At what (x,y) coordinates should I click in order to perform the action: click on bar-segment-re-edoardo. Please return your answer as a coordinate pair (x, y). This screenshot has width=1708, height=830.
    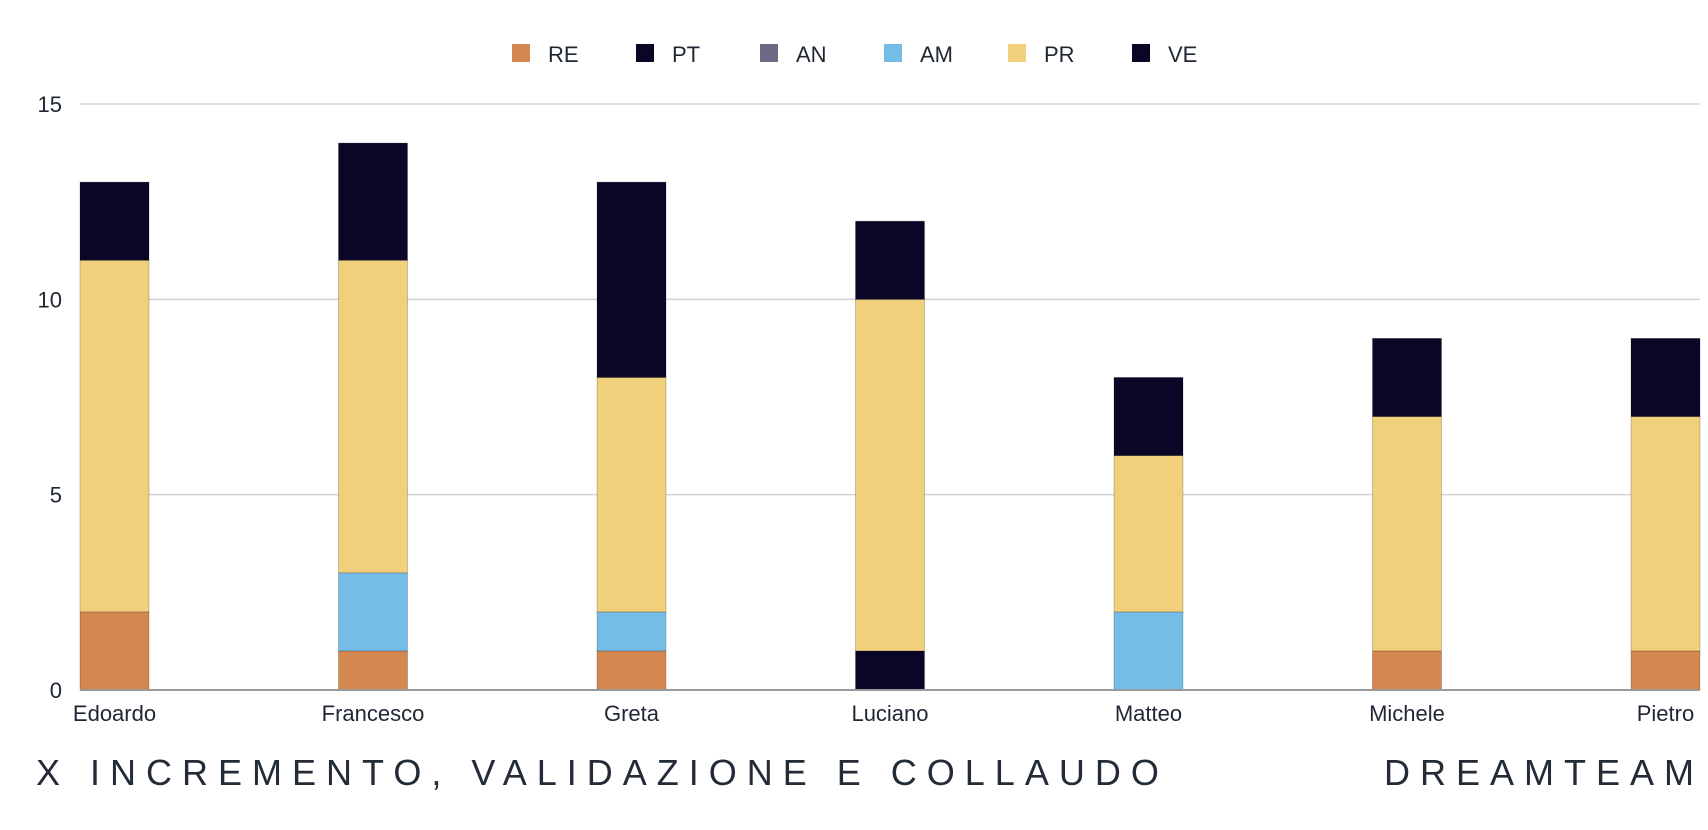
    Looking at the image, I should click on (114, 651).